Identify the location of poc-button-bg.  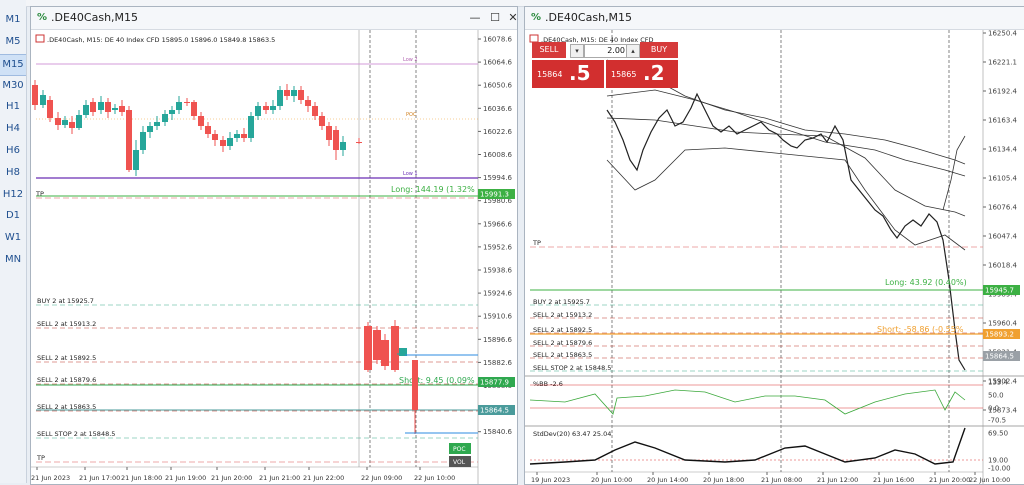
(460, 448).